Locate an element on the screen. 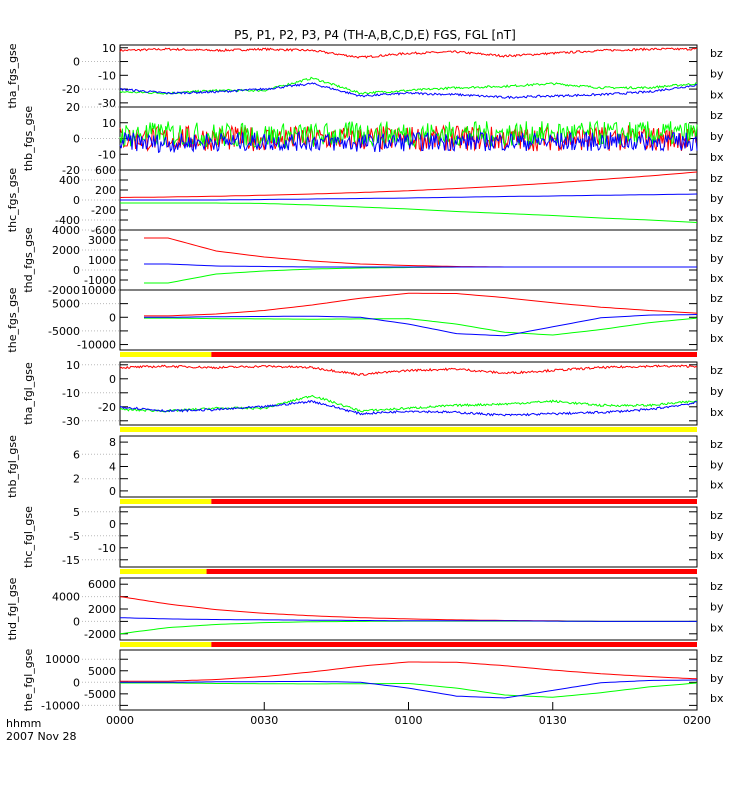  panel-label: thb_fgs_gse is located at coordinates (28, 139).